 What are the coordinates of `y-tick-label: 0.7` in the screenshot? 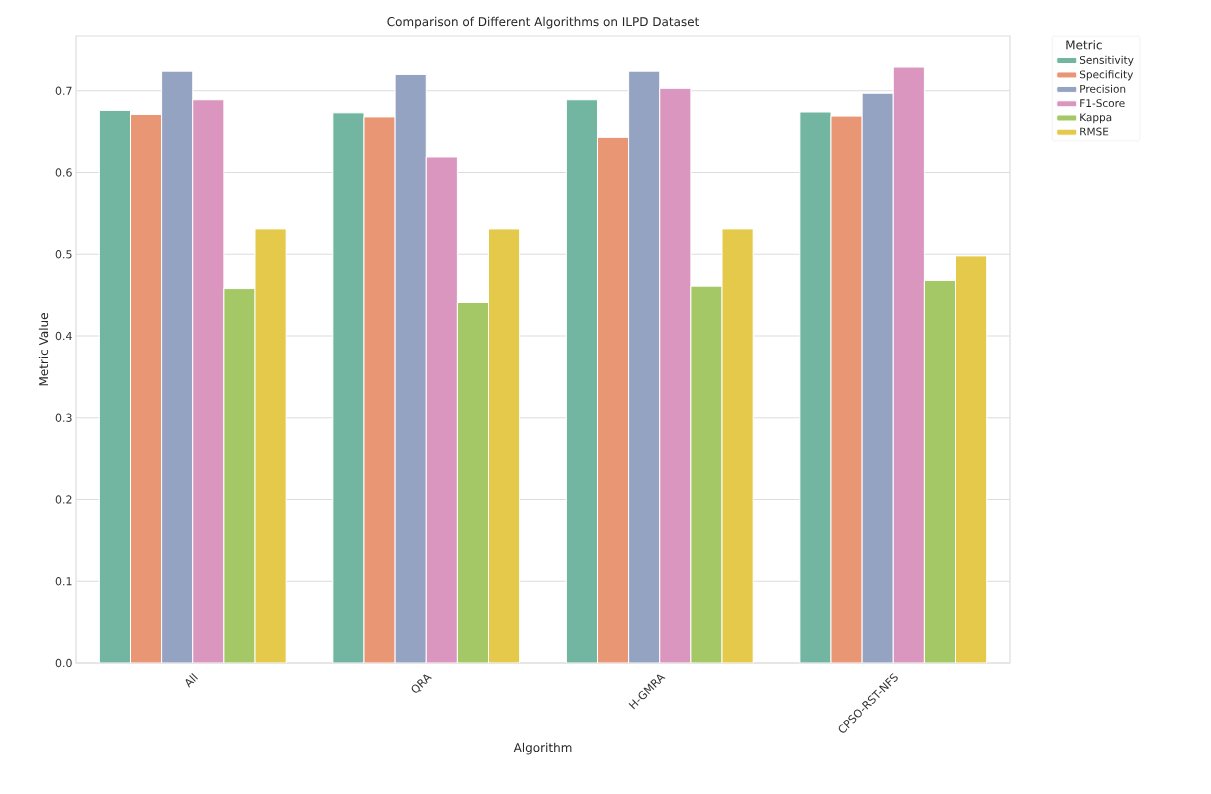 It's located at (63, 90).